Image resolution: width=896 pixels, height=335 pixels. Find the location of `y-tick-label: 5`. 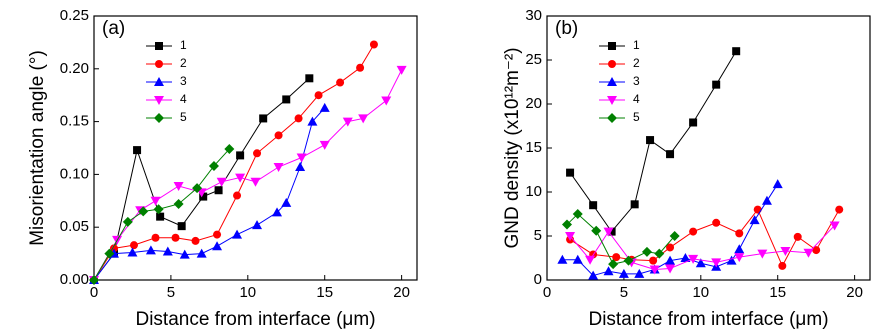

y-tick-label: 5 is located at coordinates (538, 235).